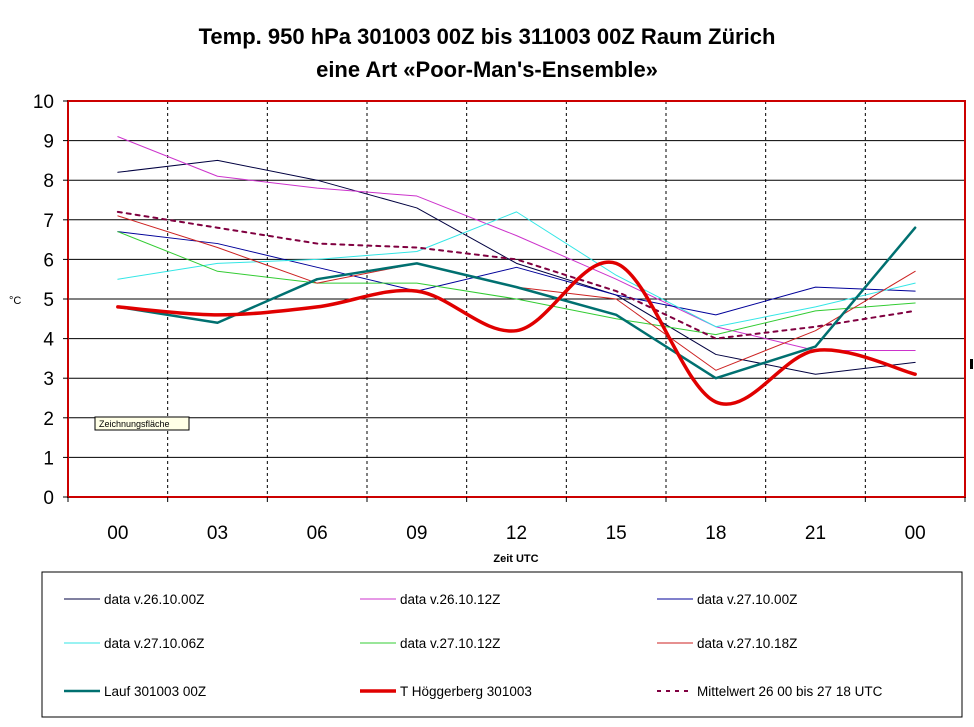  What do you see at coordinates (516, 520) in the screenshot?
I see `x-tick-labels: 00 03 06 09 12 15 18 21 00` at bounding box center [516, 520].